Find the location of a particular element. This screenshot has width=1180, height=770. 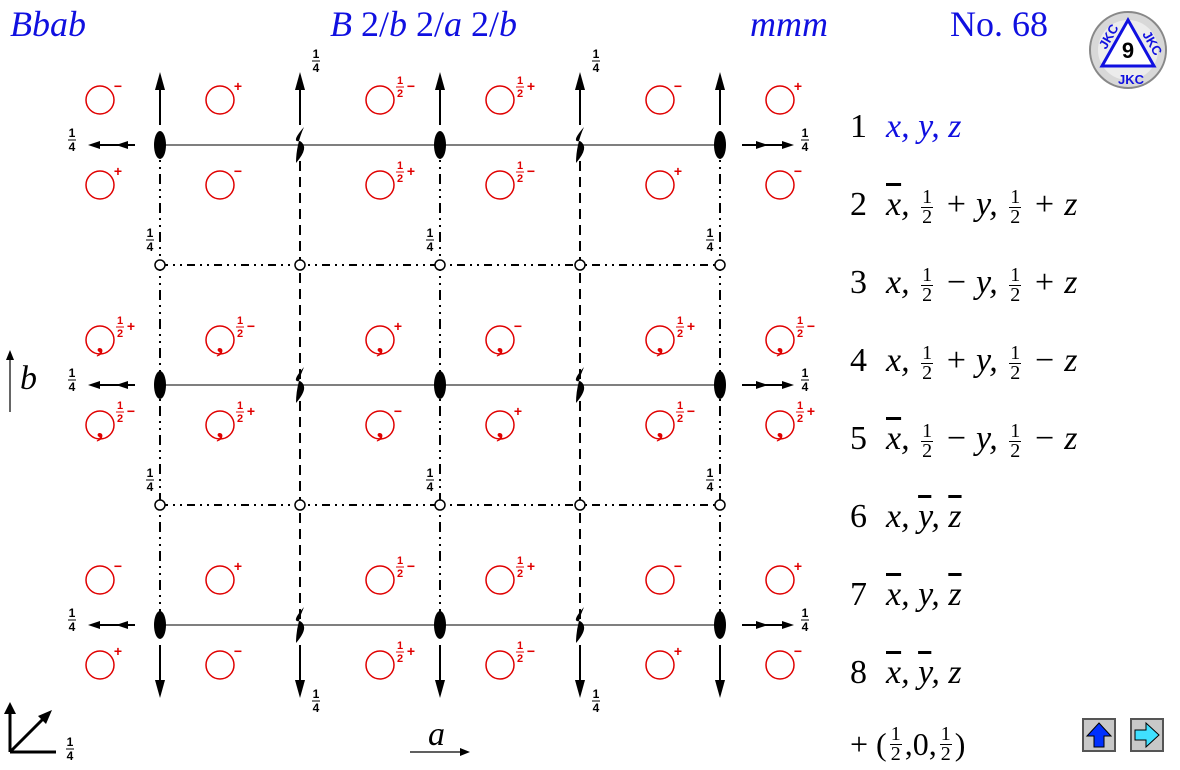

point-group: mmm is located at coordinates (789, 24).